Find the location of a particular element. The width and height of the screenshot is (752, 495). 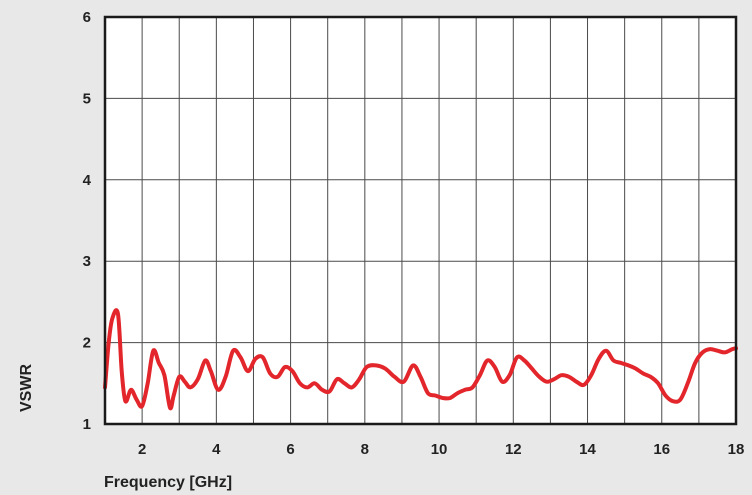

x-tick-label: 4 is located at coordinates (216, 449).